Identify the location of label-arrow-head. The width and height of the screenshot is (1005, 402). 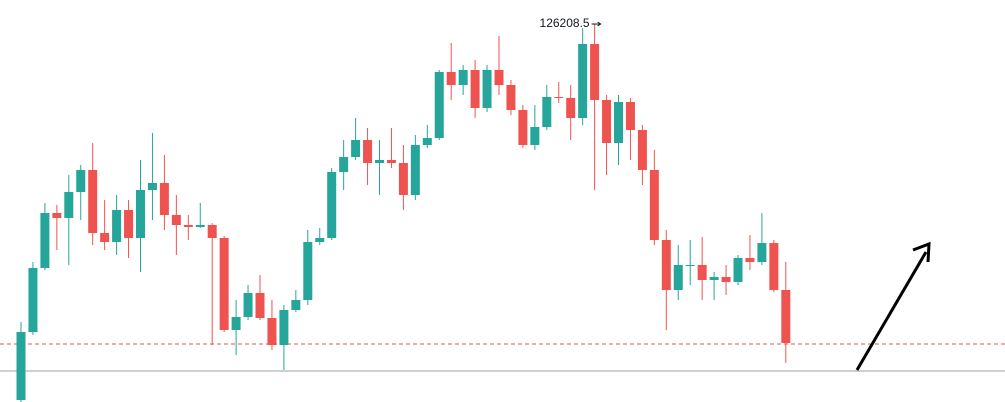
(599, 24).